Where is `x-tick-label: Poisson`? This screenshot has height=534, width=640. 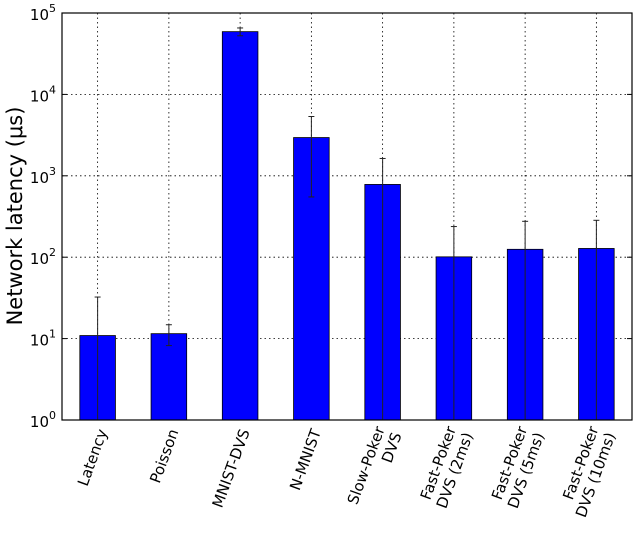
x-tick-label: Poisson is located at coordinates (164, 456).